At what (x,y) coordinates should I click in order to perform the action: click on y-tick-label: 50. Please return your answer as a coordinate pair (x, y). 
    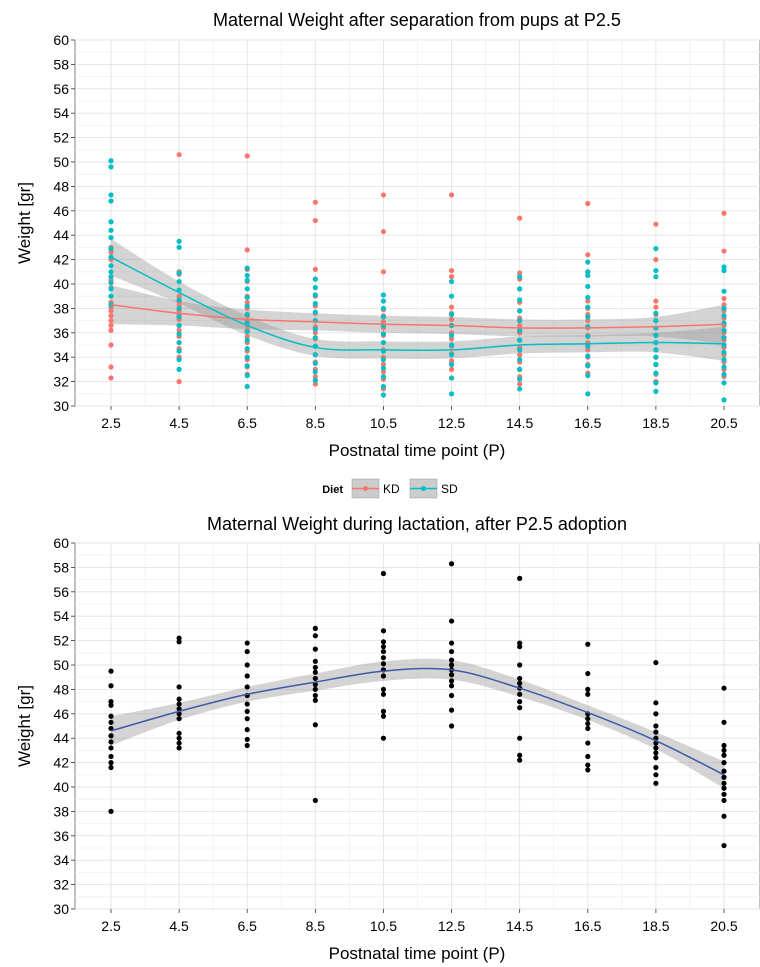
    Looking at the image, I should click on (61, 665).